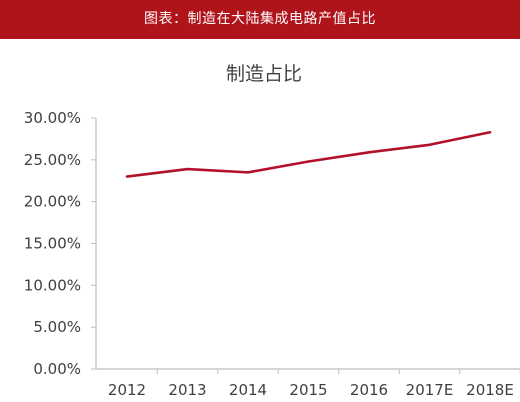 The height and width of the screenshot is (402, 520). I want to click on series-group, so click(308, 154).